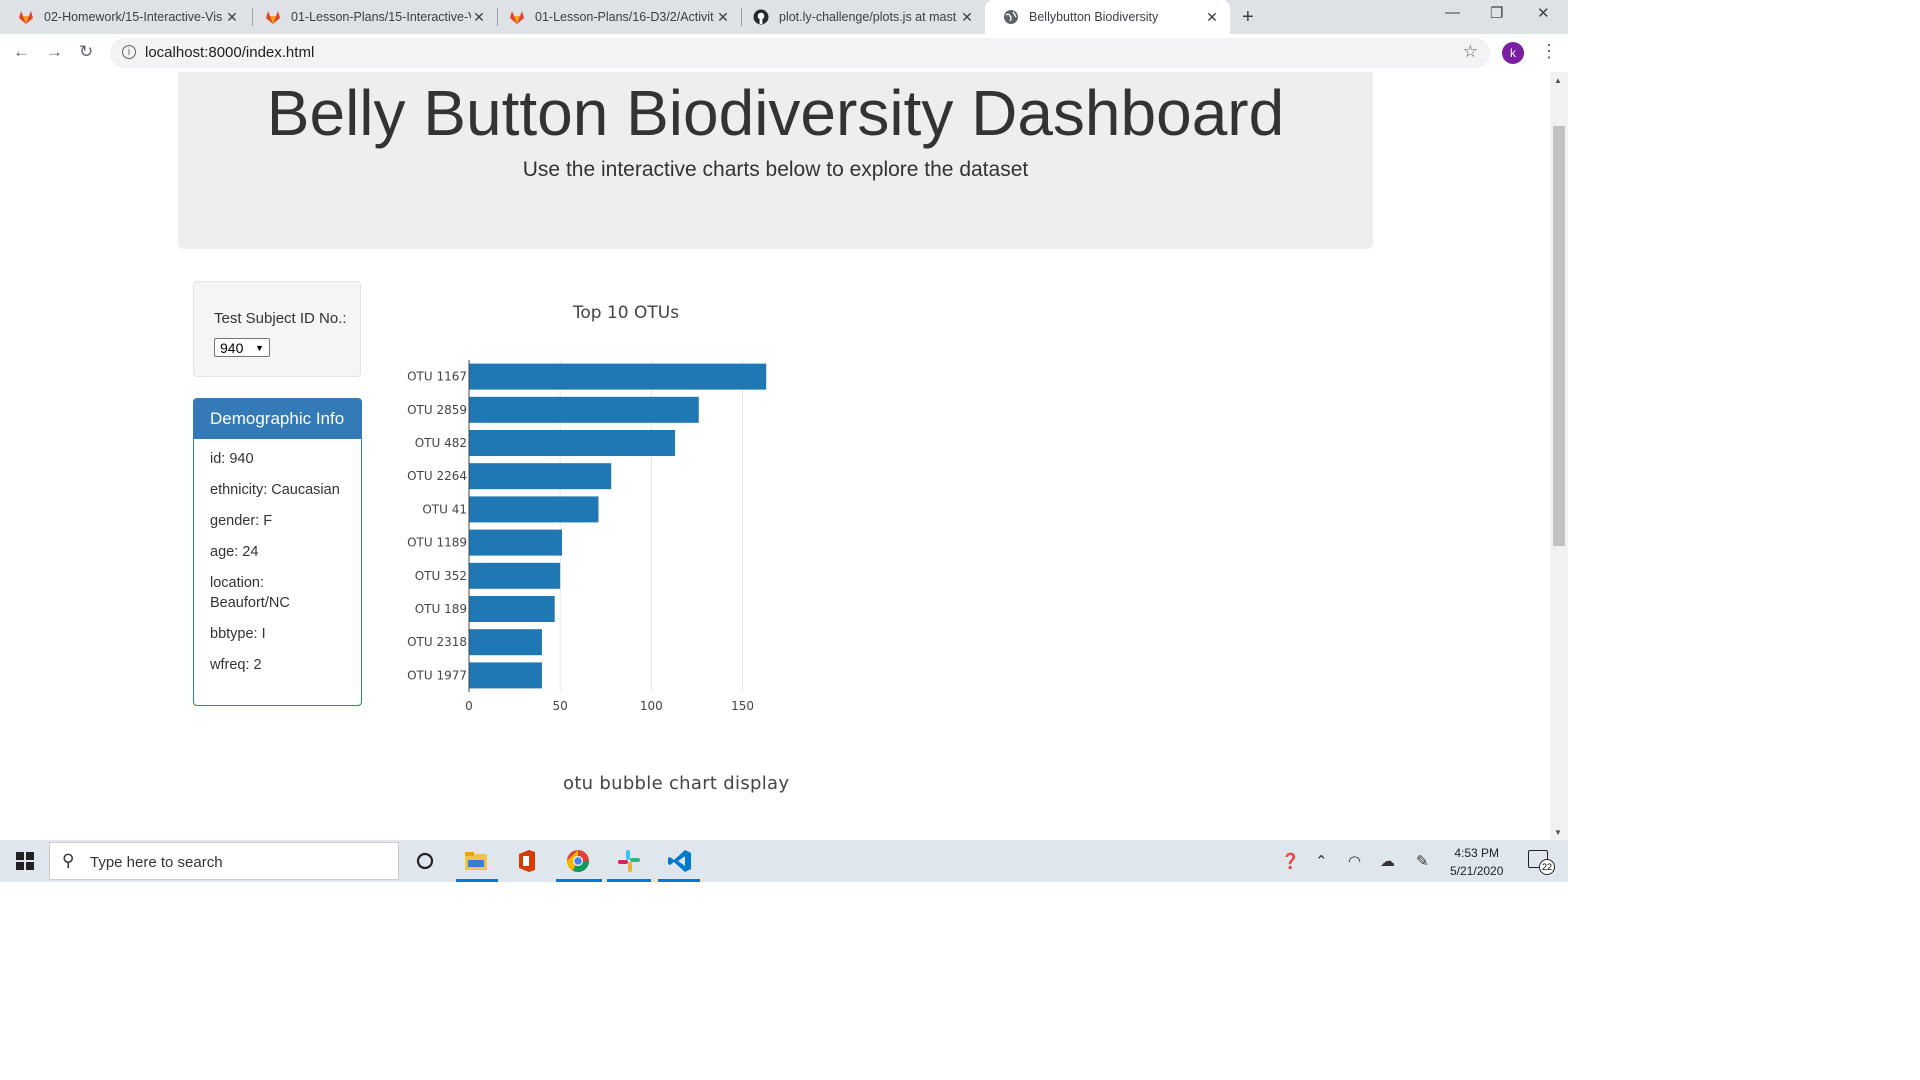  Describe the element at coordinates (277, 329) in the screenshot. I see `subject-selector-well: Test Subject ID No.: 940 ▼` at that location.